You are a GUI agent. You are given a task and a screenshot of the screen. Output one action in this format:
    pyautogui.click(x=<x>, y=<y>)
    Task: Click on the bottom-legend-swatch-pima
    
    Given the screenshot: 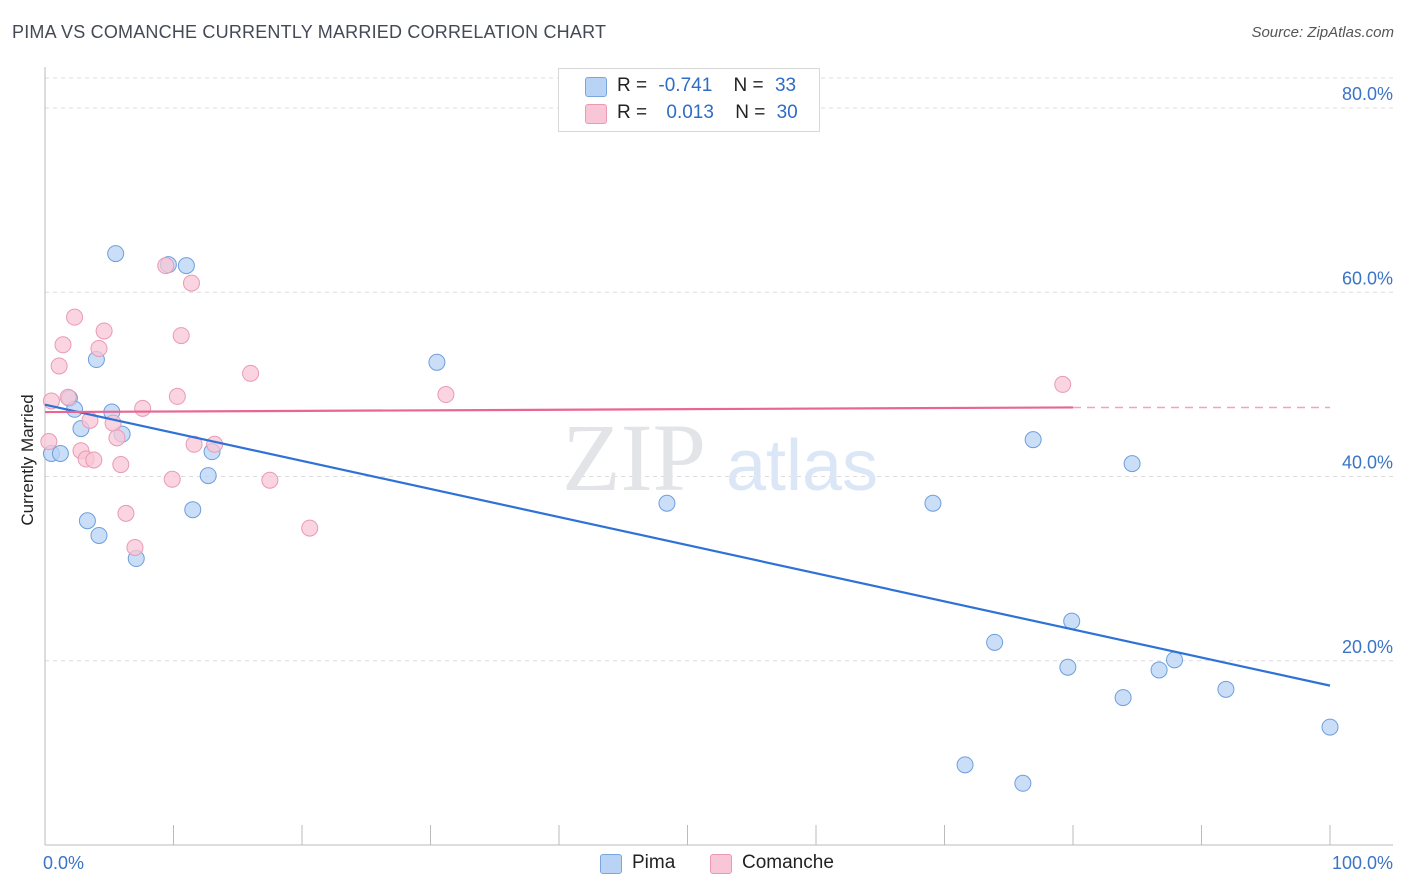 What is the action you would take?
    pyautogui.click(x=611, y=864)
    